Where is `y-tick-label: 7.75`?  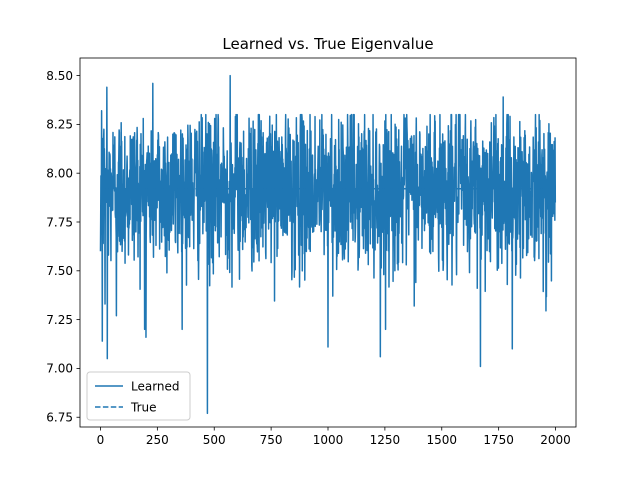
y-tick-label: 7.75 is located at coordinates (59, 222).